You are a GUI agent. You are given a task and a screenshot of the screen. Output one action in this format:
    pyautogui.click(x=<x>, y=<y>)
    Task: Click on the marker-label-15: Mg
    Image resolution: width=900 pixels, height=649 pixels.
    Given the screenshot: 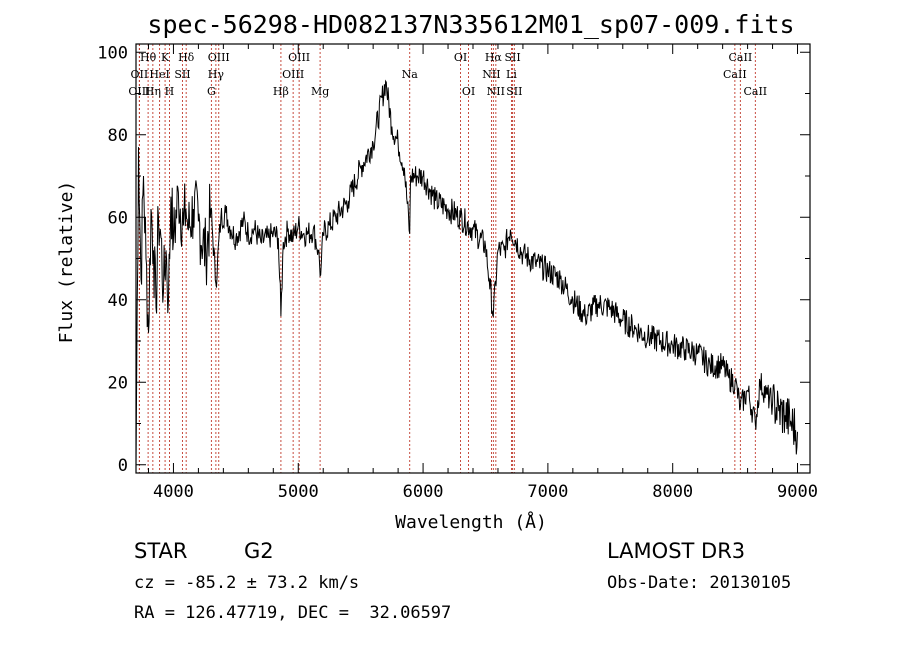 What is the action you would take?
    pyautogui.click(x=320, y=91)
    